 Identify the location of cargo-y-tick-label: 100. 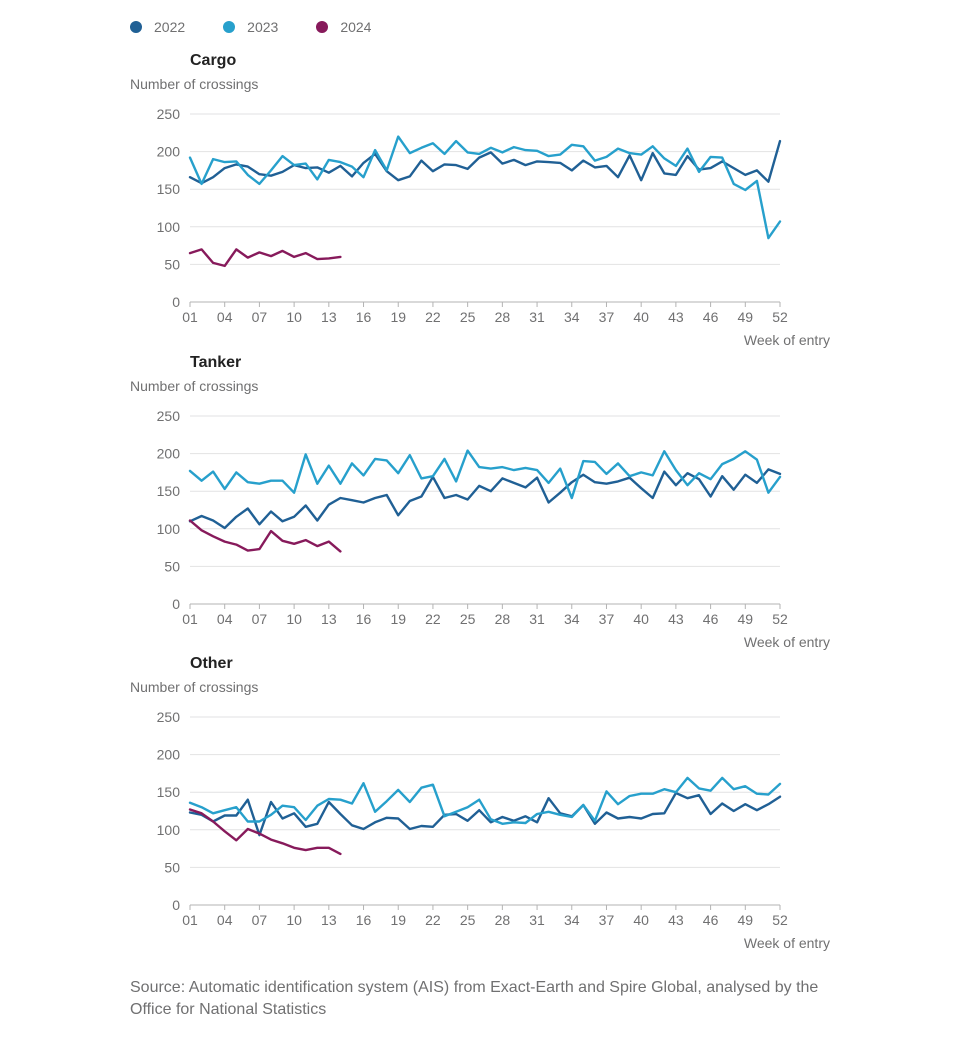
(169, 227).